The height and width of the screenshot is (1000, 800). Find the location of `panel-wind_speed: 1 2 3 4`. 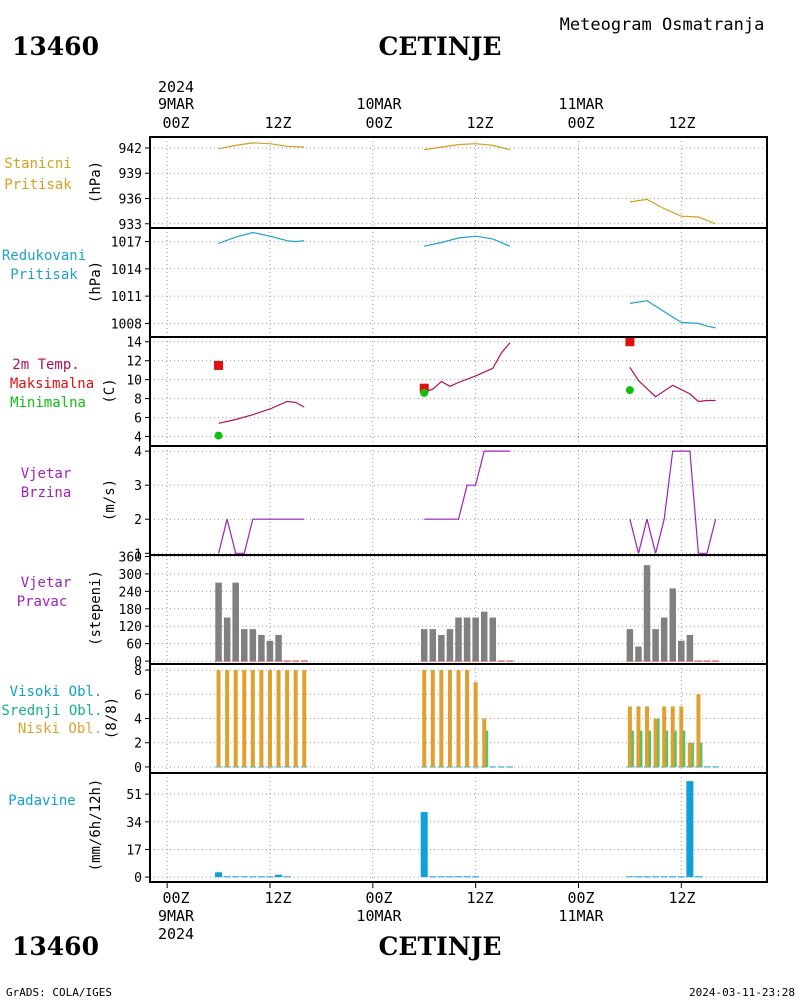

panel-wind_speed: 1 2 3 4 is located at coordinates (451, 503).